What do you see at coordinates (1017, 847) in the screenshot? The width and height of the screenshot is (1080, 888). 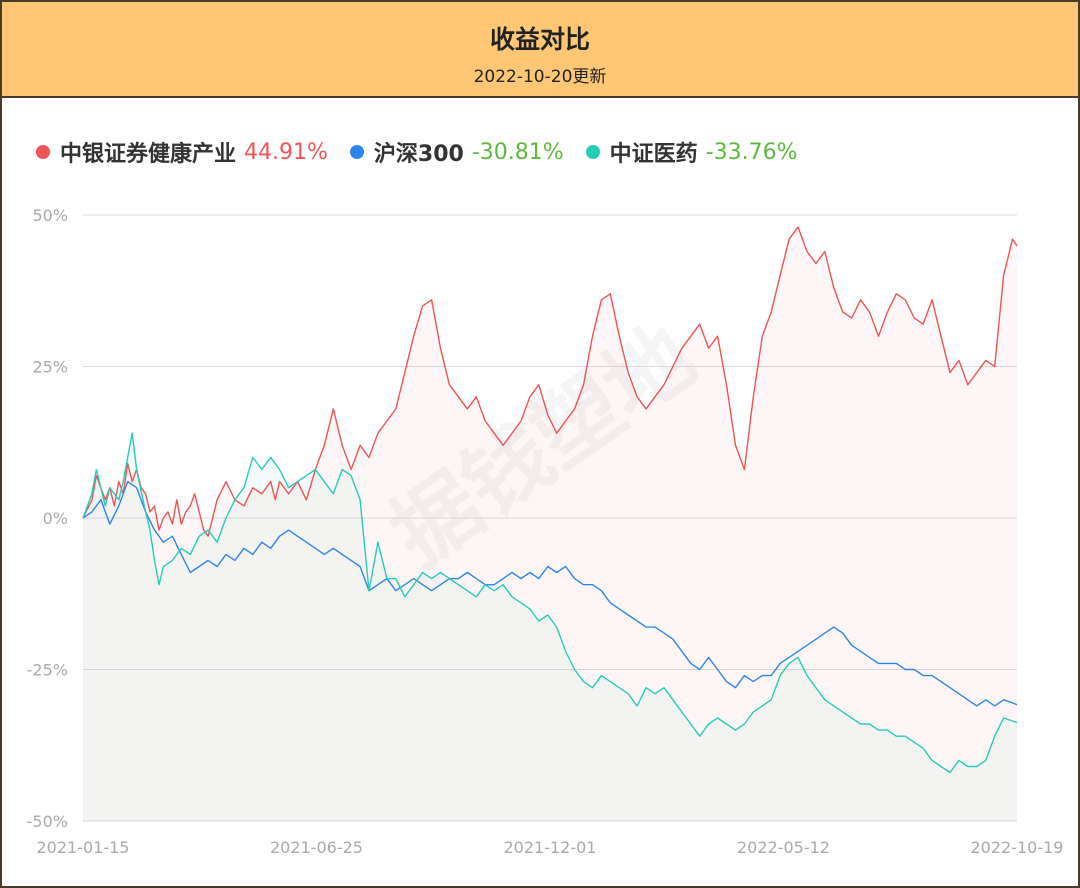 I see `x-tick-label: 2022-10-19` at bounding box center [1017, 847].